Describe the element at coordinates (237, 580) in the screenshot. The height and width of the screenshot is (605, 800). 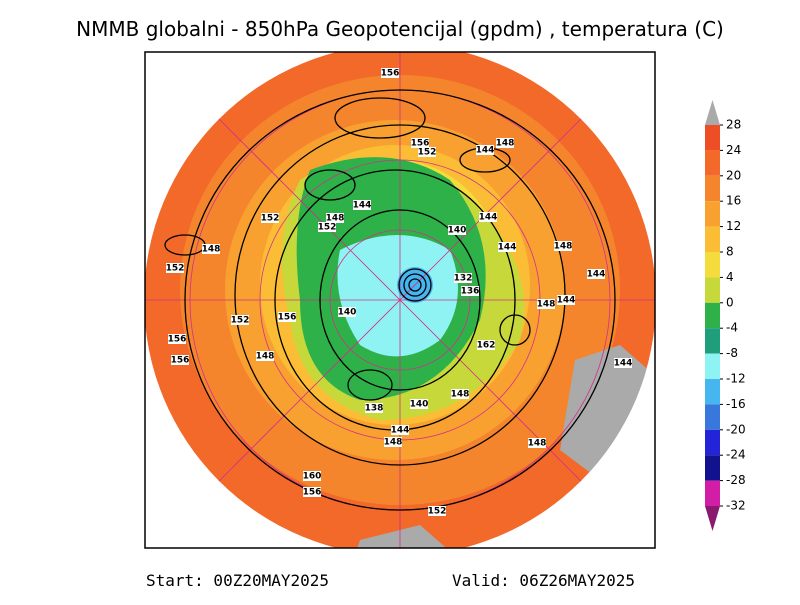
I see `start-time: Start: 00Z20MAY2025` at that location.